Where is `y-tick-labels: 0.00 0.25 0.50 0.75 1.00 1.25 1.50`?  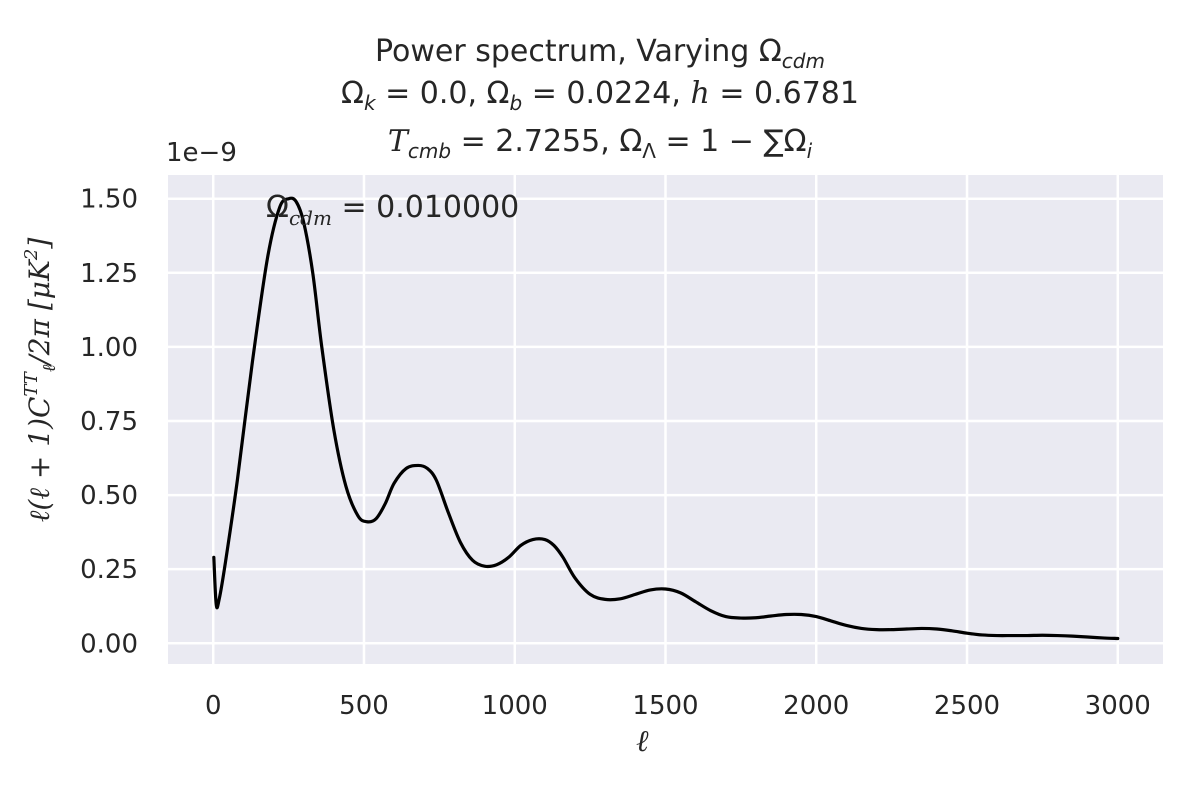
y-tick-labels: 0.00 0.25 0.50 0.75 1.00 1.25 1.50 is located at coordinates (109, 422).